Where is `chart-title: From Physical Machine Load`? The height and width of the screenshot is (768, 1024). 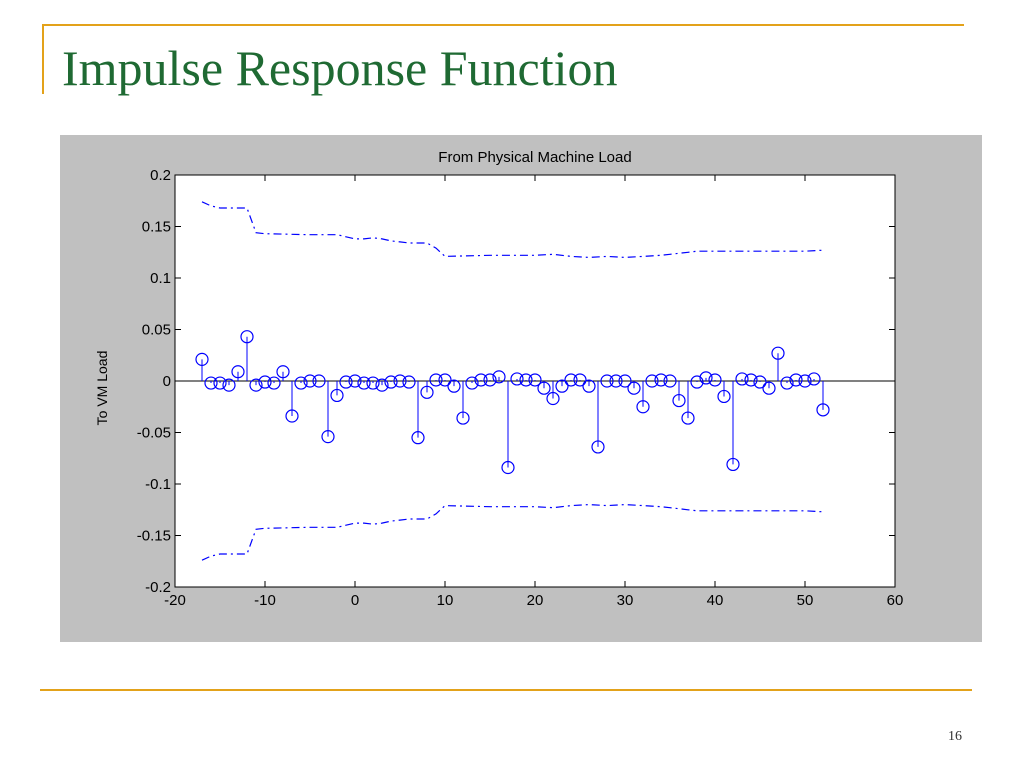 chart-title: From Physical Machine Load is located at coordinates (534, 157).